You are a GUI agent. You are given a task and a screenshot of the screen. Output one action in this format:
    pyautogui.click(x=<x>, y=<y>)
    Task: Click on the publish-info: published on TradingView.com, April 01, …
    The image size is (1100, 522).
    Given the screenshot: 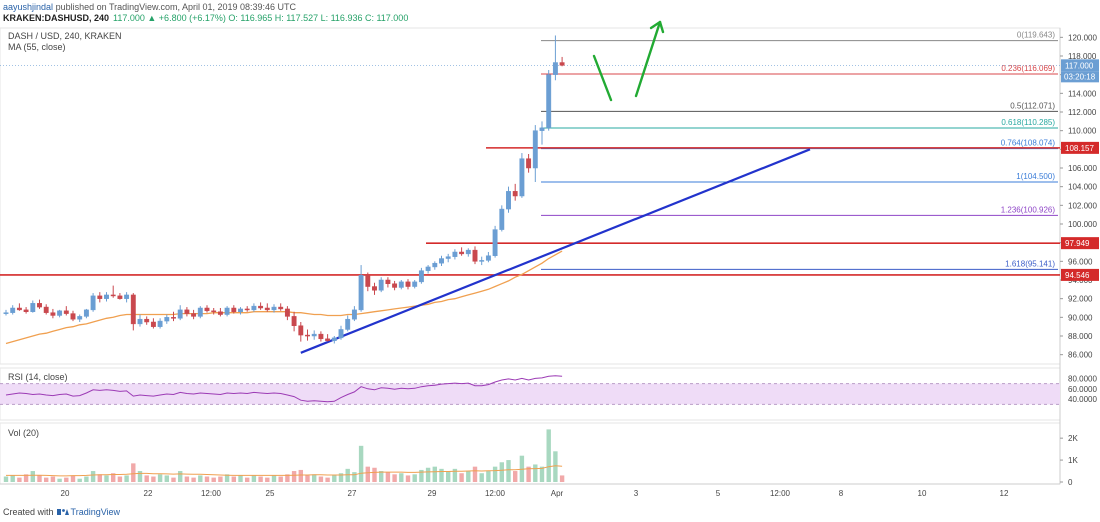 What is the action you would take?
    pyautogui.click(x=176, y=7)
    